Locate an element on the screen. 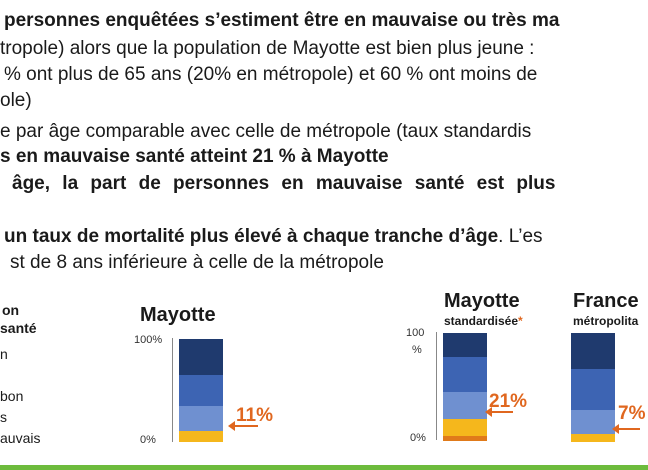  stacked-bar-france is located at coordinates (593, 387).